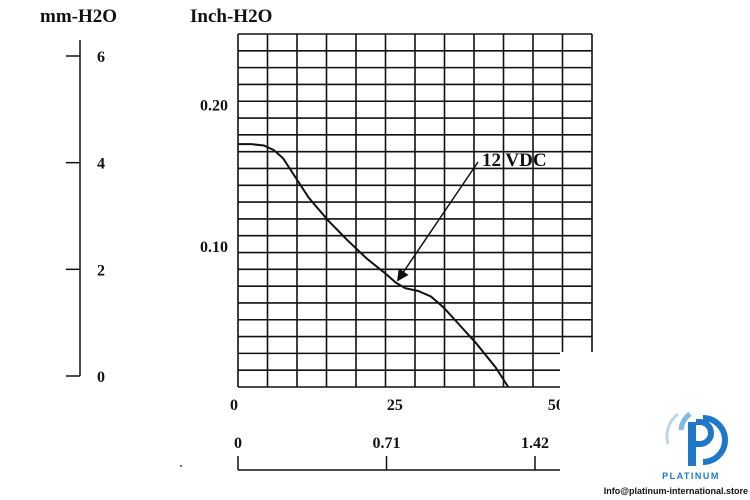 The height and width of the screenshot is (500, 750). What do you see at coordinates (398, 453) in the screenshot?
I see `secondary-x-axis: 0 0.71 1.42` at bounding box center [398, 453].